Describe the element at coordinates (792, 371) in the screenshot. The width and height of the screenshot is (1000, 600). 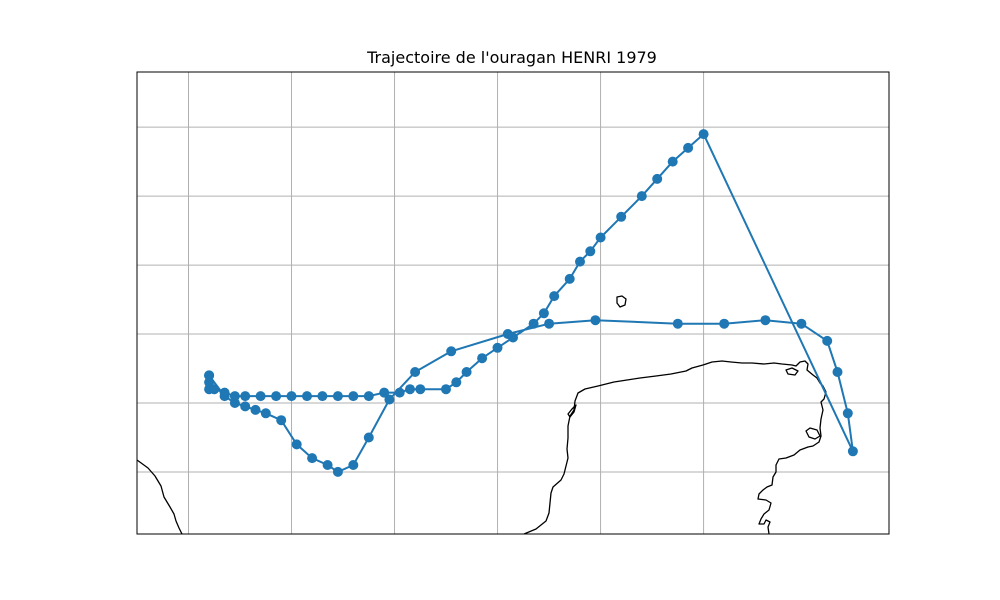
I see `coastline-yucatan-inlet` at that location.